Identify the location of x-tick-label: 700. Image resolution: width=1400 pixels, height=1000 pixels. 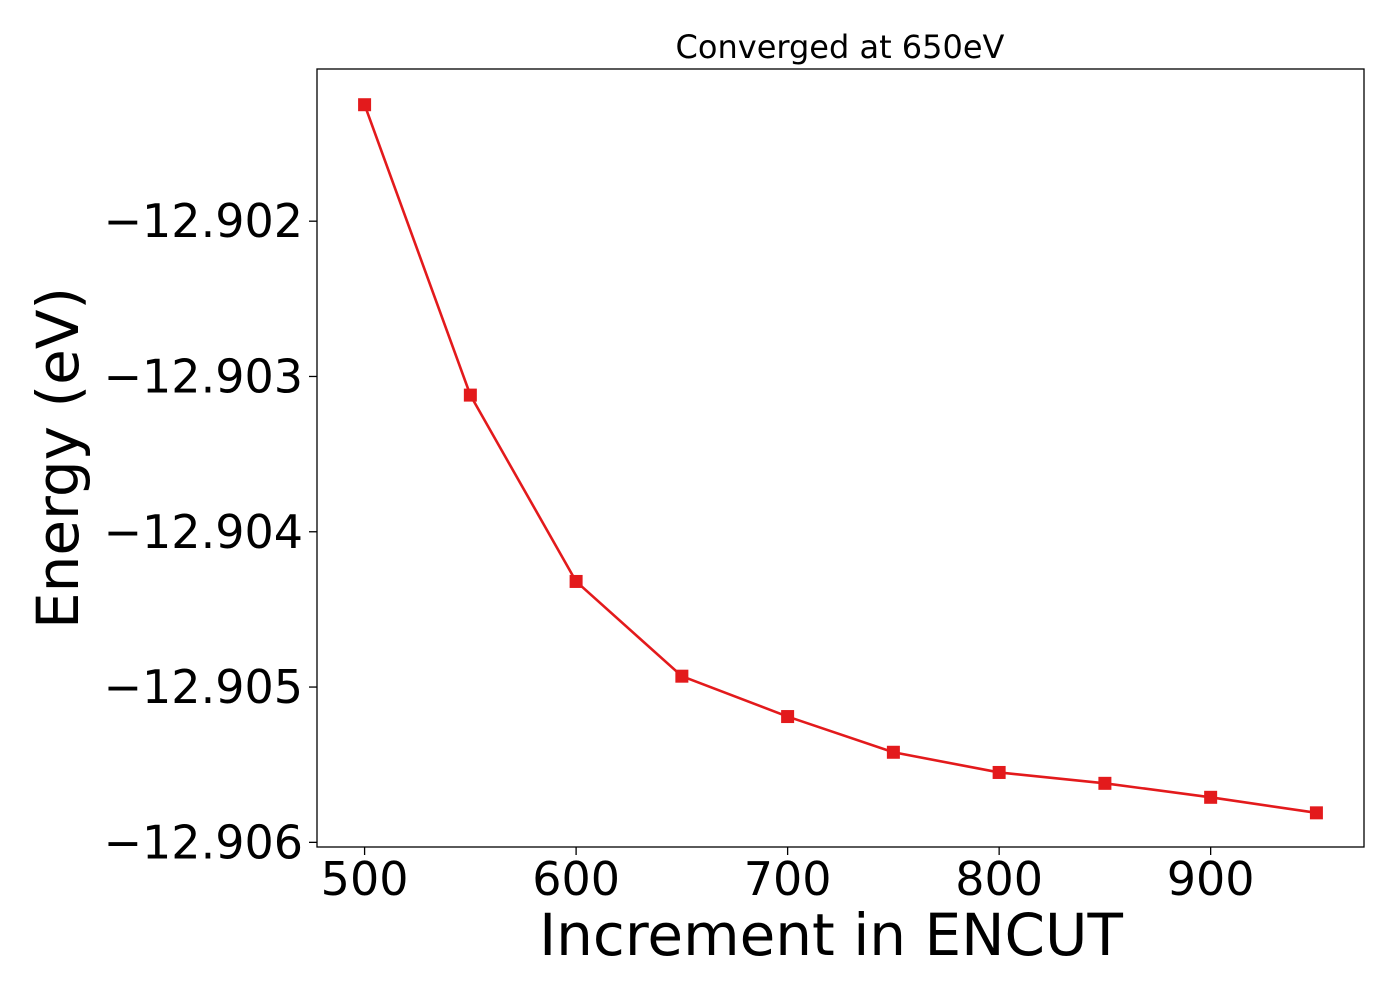
(788, 879).